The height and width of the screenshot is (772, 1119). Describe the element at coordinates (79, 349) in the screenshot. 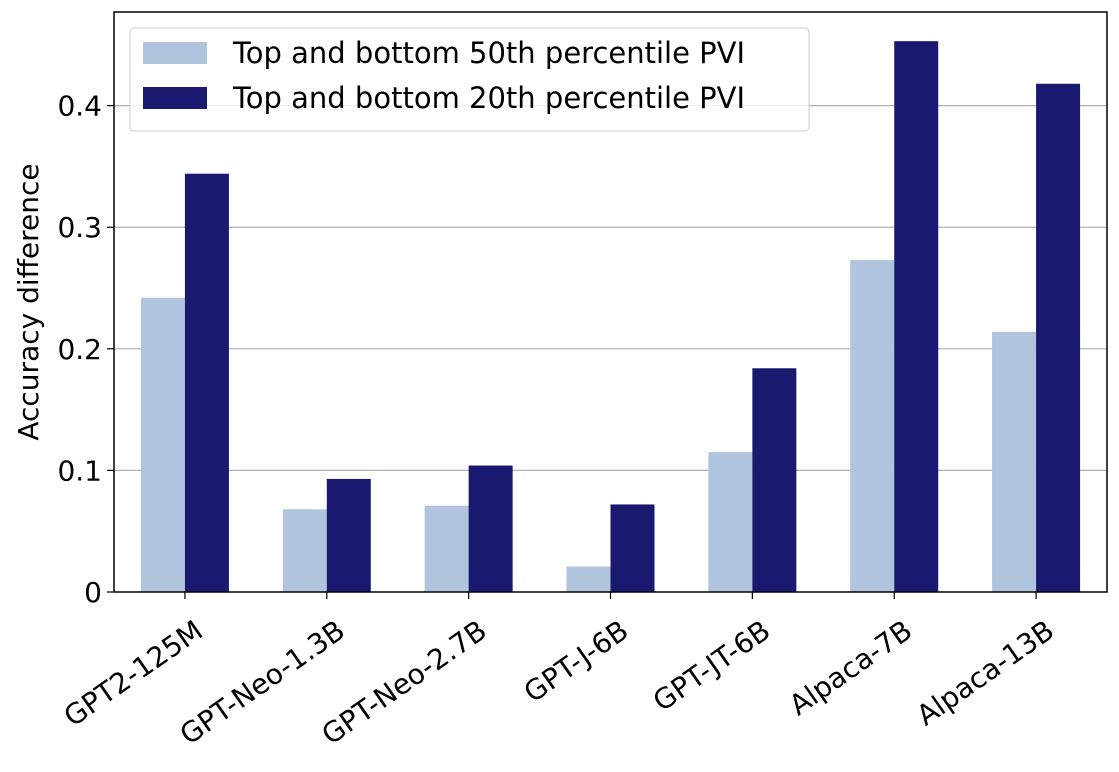

I see `y-tick-label: 0.2` at that location.